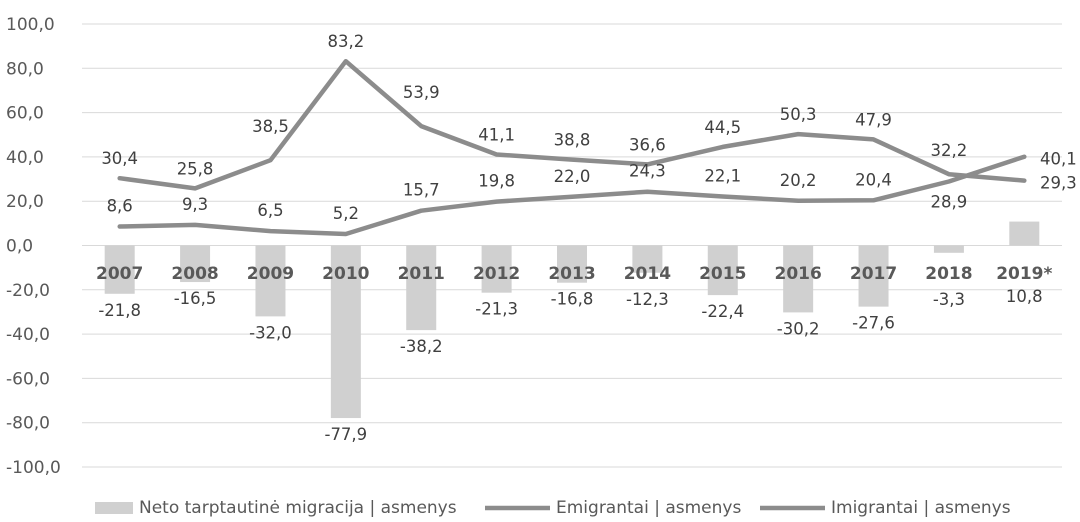  I want to click on data-label: 29,3, so click(1058, 183).